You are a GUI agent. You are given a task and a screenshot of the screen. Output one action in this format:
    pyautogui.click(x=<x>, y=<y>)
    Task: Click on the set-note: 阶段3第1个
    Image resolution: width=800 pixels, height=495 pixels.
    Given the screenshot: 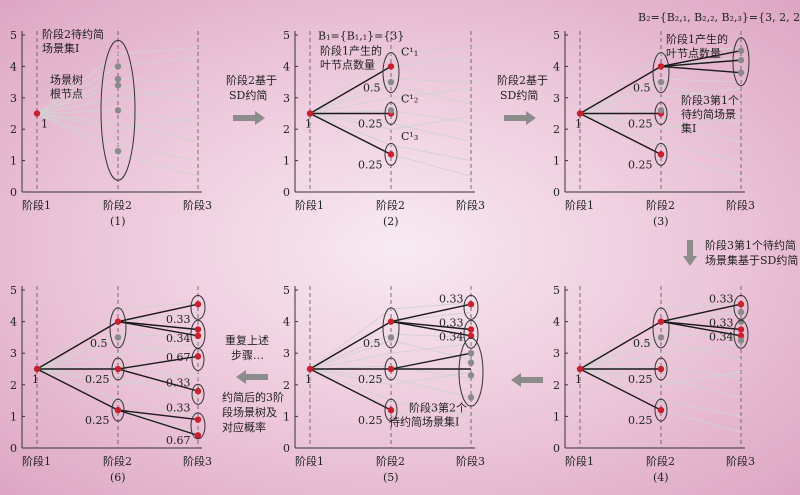 What is the action you would take?
    pyautogui.click(x=710, y=100)
    